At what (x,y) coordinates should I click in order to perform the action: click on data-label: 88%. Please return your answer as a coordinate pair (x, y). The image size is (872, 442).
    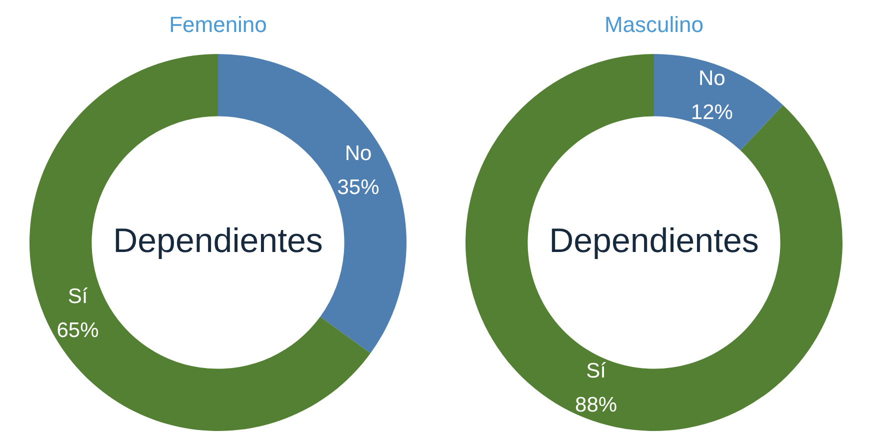
    Looking at the image, I should click on (596, 405).